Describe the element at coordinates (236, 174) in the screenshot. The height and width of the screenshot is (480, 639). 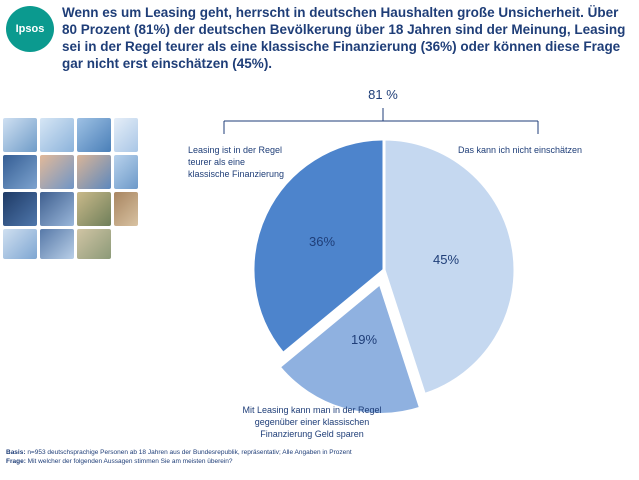
I see `pie-category-label-line: klassische Finanzierung` at that location.